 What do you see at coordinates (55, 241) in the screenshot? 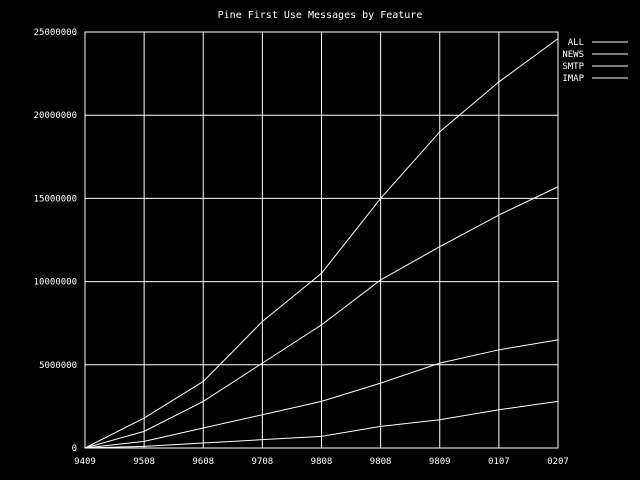
I see `y-axis-ticks: 0 5000000 10000000 15000000 20000000 25000000` at bounding box center [55, 241].